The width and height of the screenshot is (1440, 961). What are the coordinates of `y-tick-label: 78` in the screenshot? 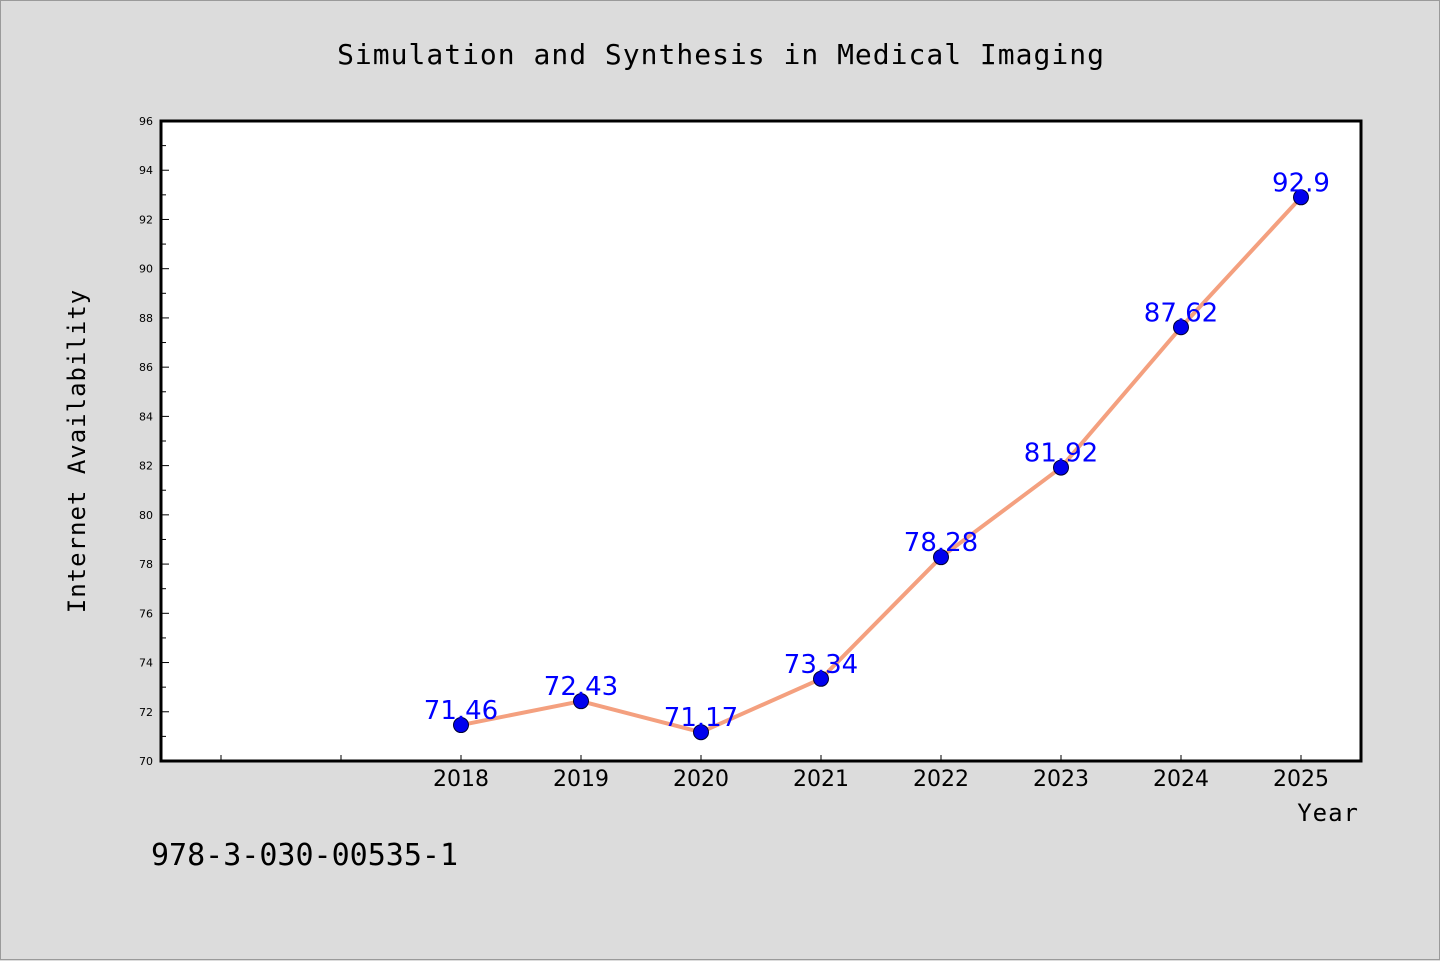 It's located at (146, 564).